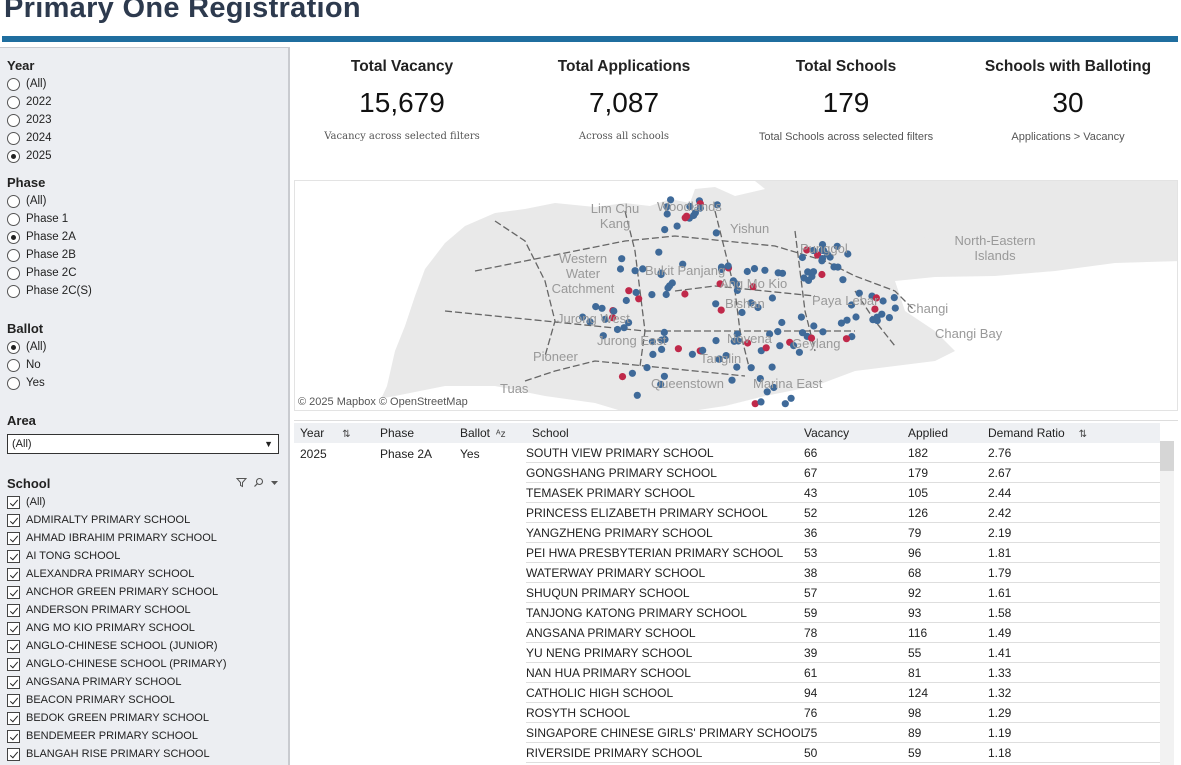  Describe the element at coordinates (49, 273) in the screenshot. I see `phase-option-phase-2c: Phase 2C` at that location.